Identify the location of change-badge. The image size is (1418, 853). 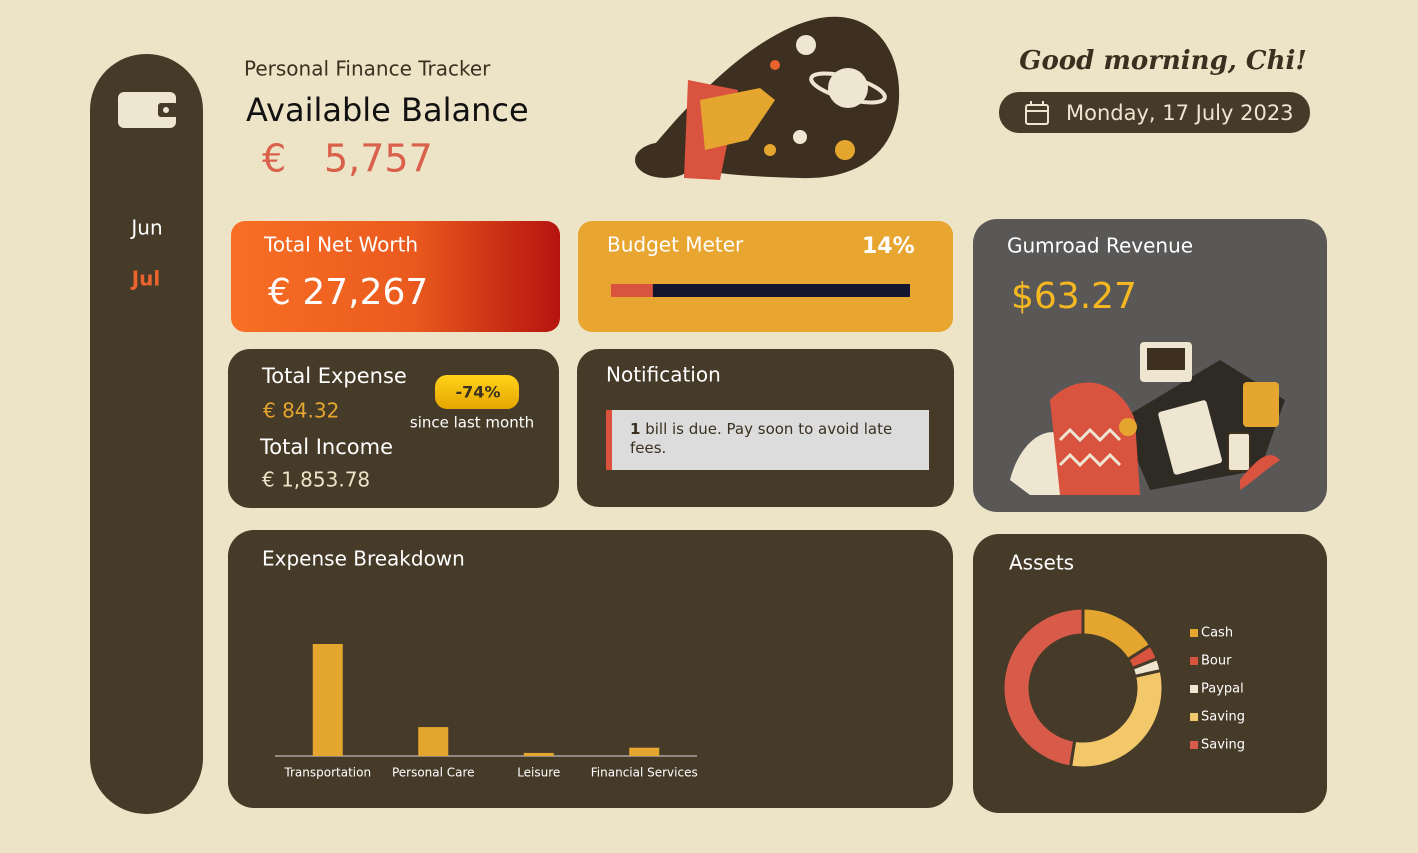
(477, 392).